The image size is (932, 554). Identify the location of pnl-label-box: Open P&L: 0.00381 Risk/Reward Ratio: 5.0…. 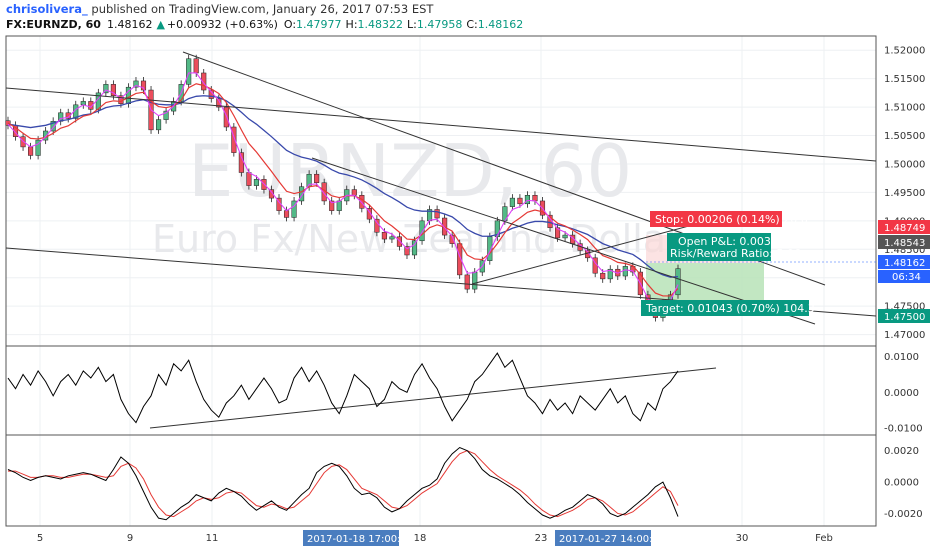
(734, 247).